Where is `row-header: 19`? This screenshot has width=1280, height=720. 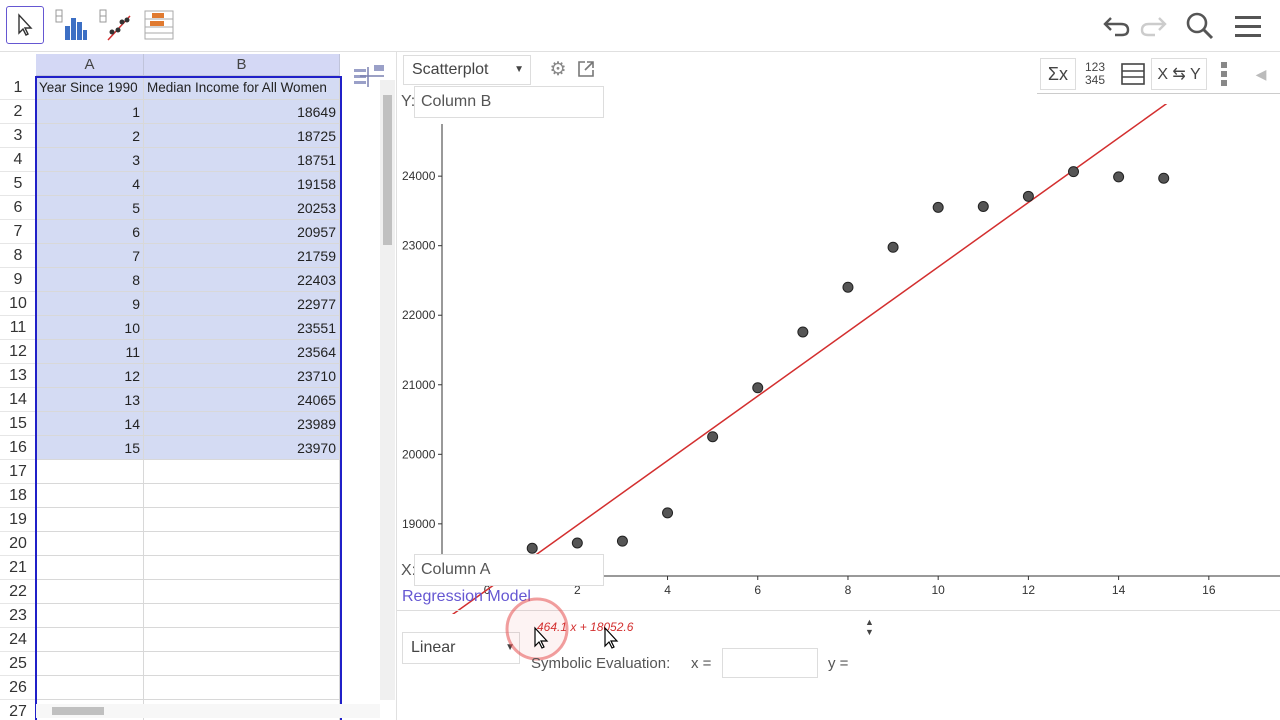 row-header: 19 is located at coordinates (18, 520).